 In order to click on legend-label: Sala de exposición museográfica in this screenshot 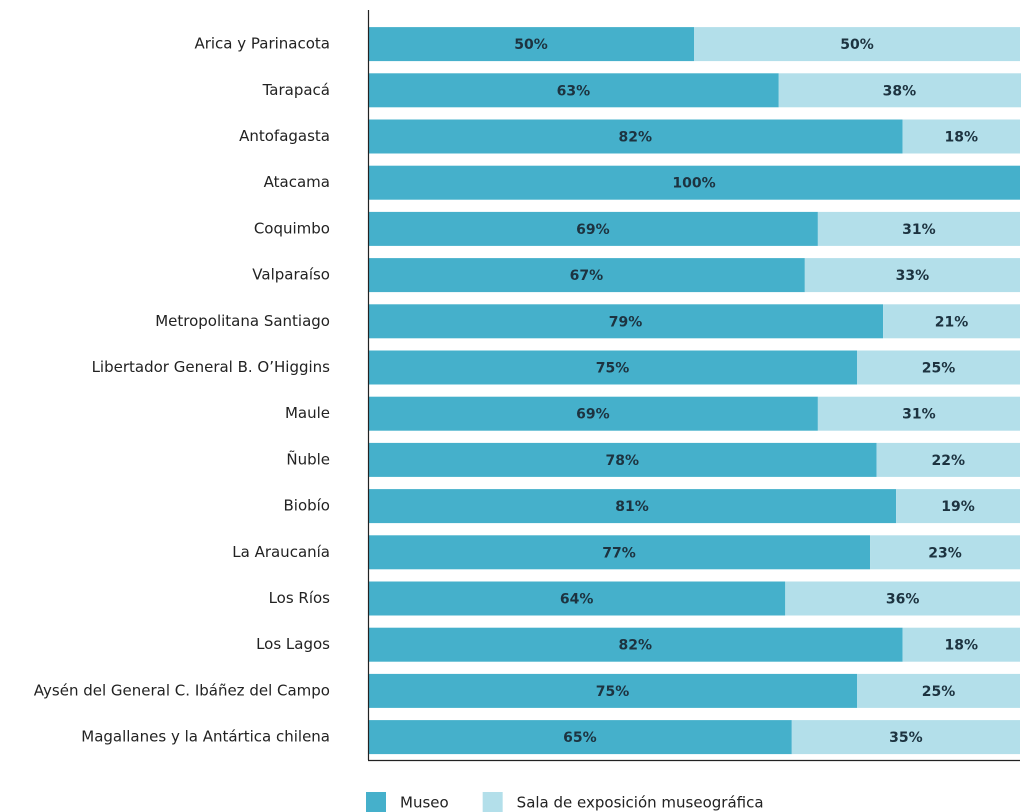, I will do `click(640, 803)`.